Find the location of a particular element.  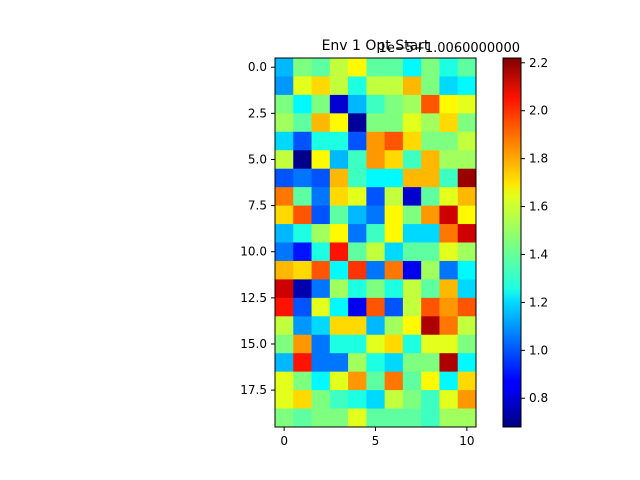

y-tick-label: 17.5 is located at coordinates (253, 390).